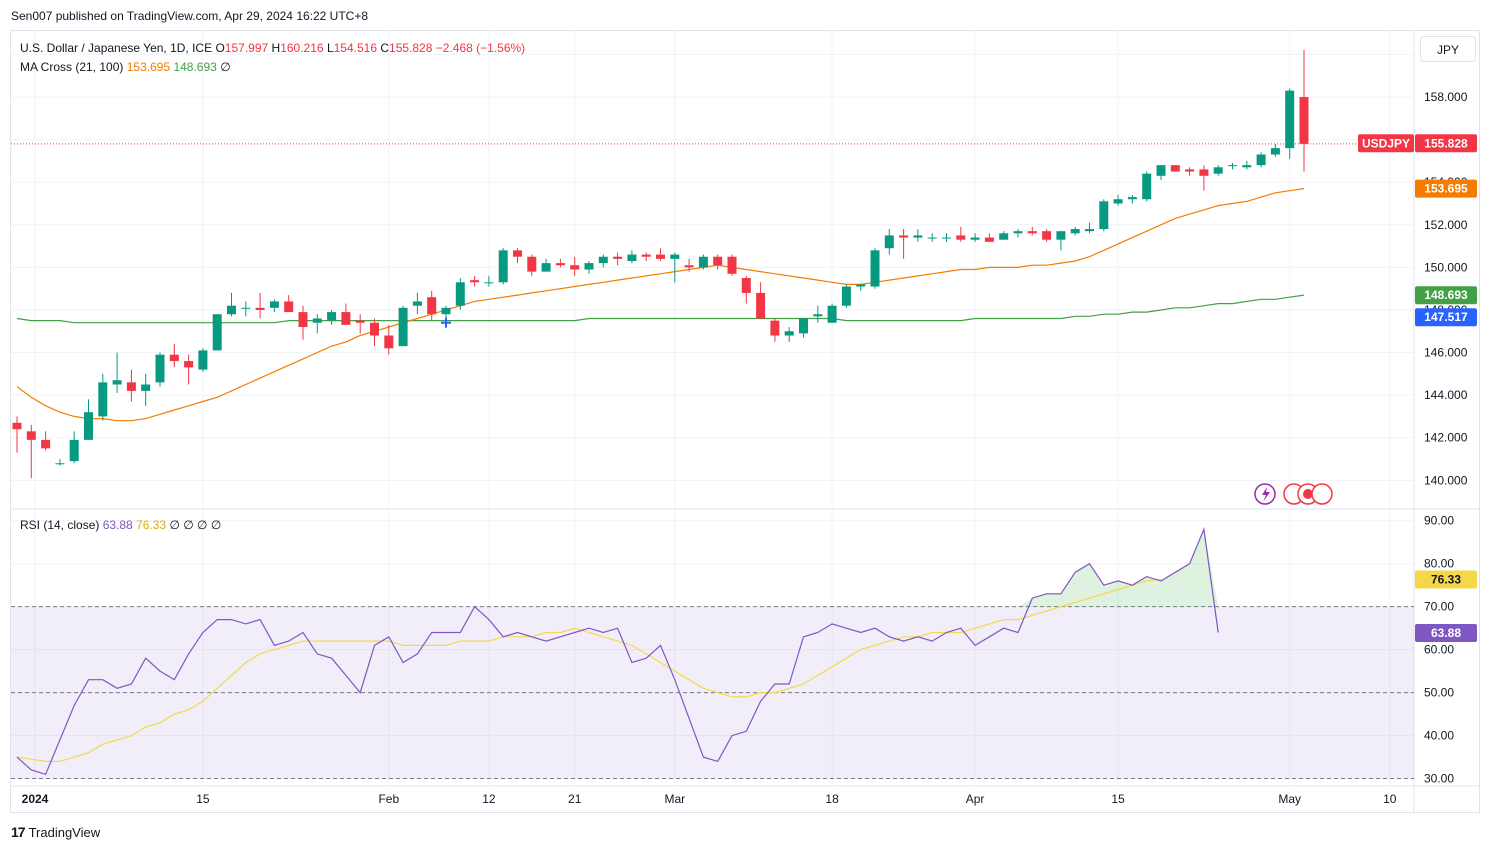  Describe the element at coordinates (618, 568) in the screenshot. I see `rsi-overbought-fill` at that location.